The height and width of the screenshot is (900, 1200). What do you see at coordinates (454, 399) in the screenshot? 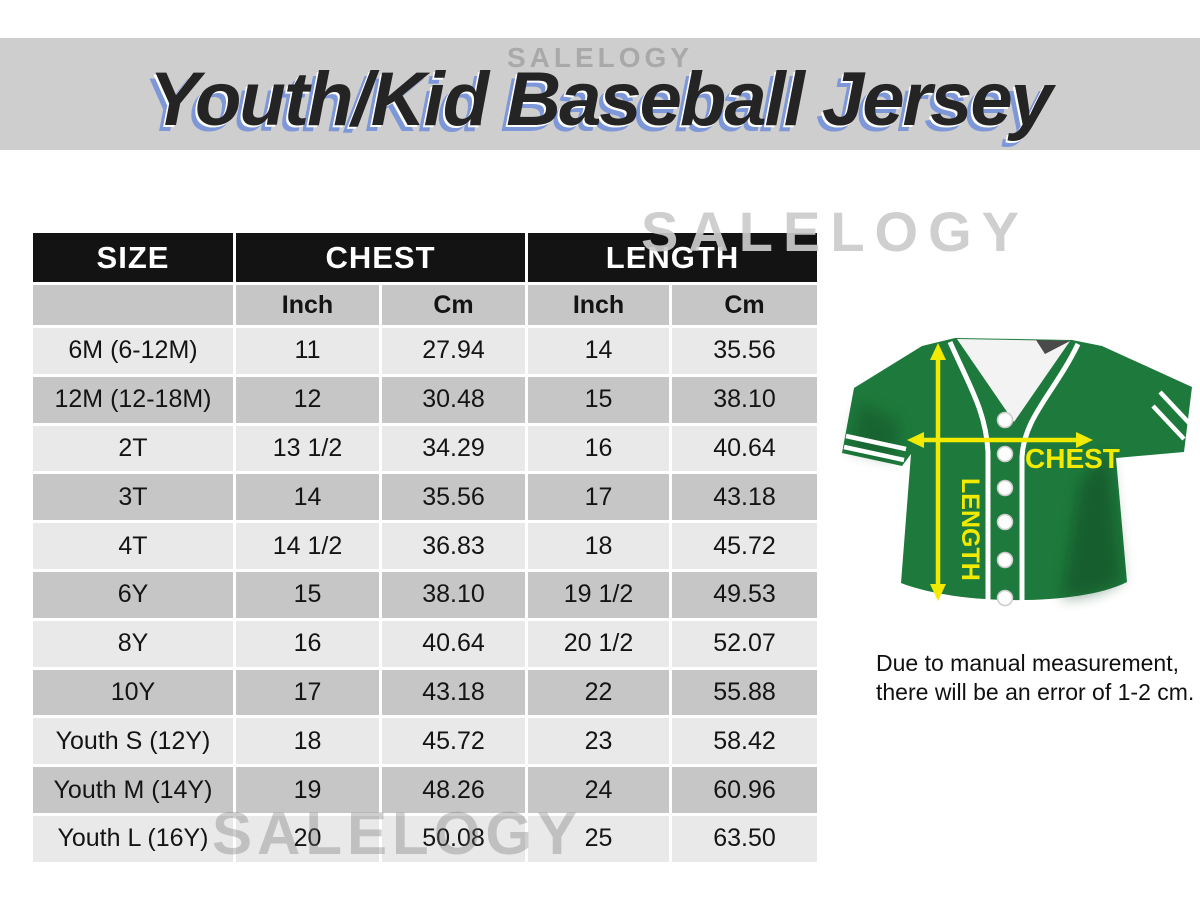
I see `value-cell: 30.48` at bounding box center [454, 399].